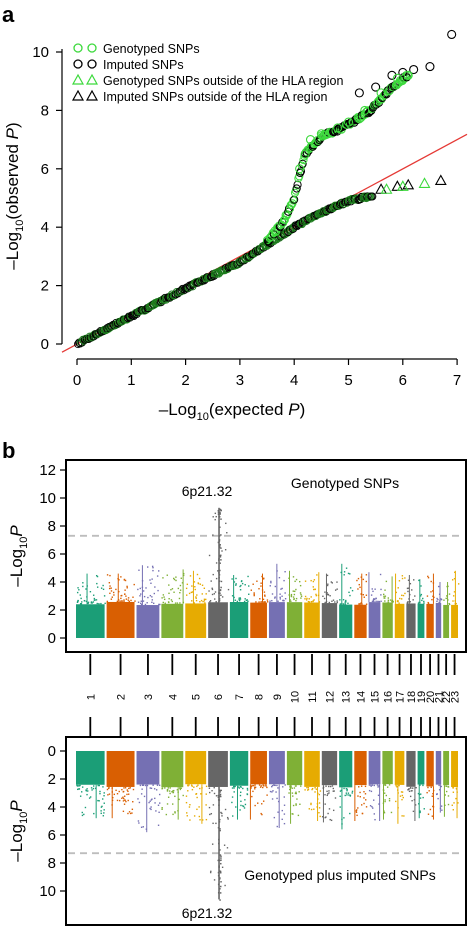 Image resolution: width=474 pixels, height=931 pixels. I want to click on chromosome-label: 23, so click(456, 697).